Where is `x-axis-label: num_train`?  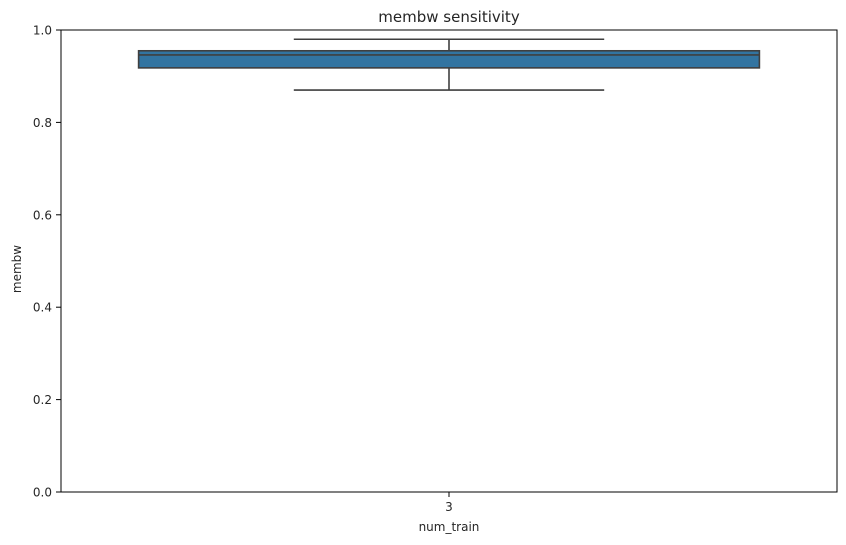 x-axis-label: num_train is located at coordinates (449, 527).